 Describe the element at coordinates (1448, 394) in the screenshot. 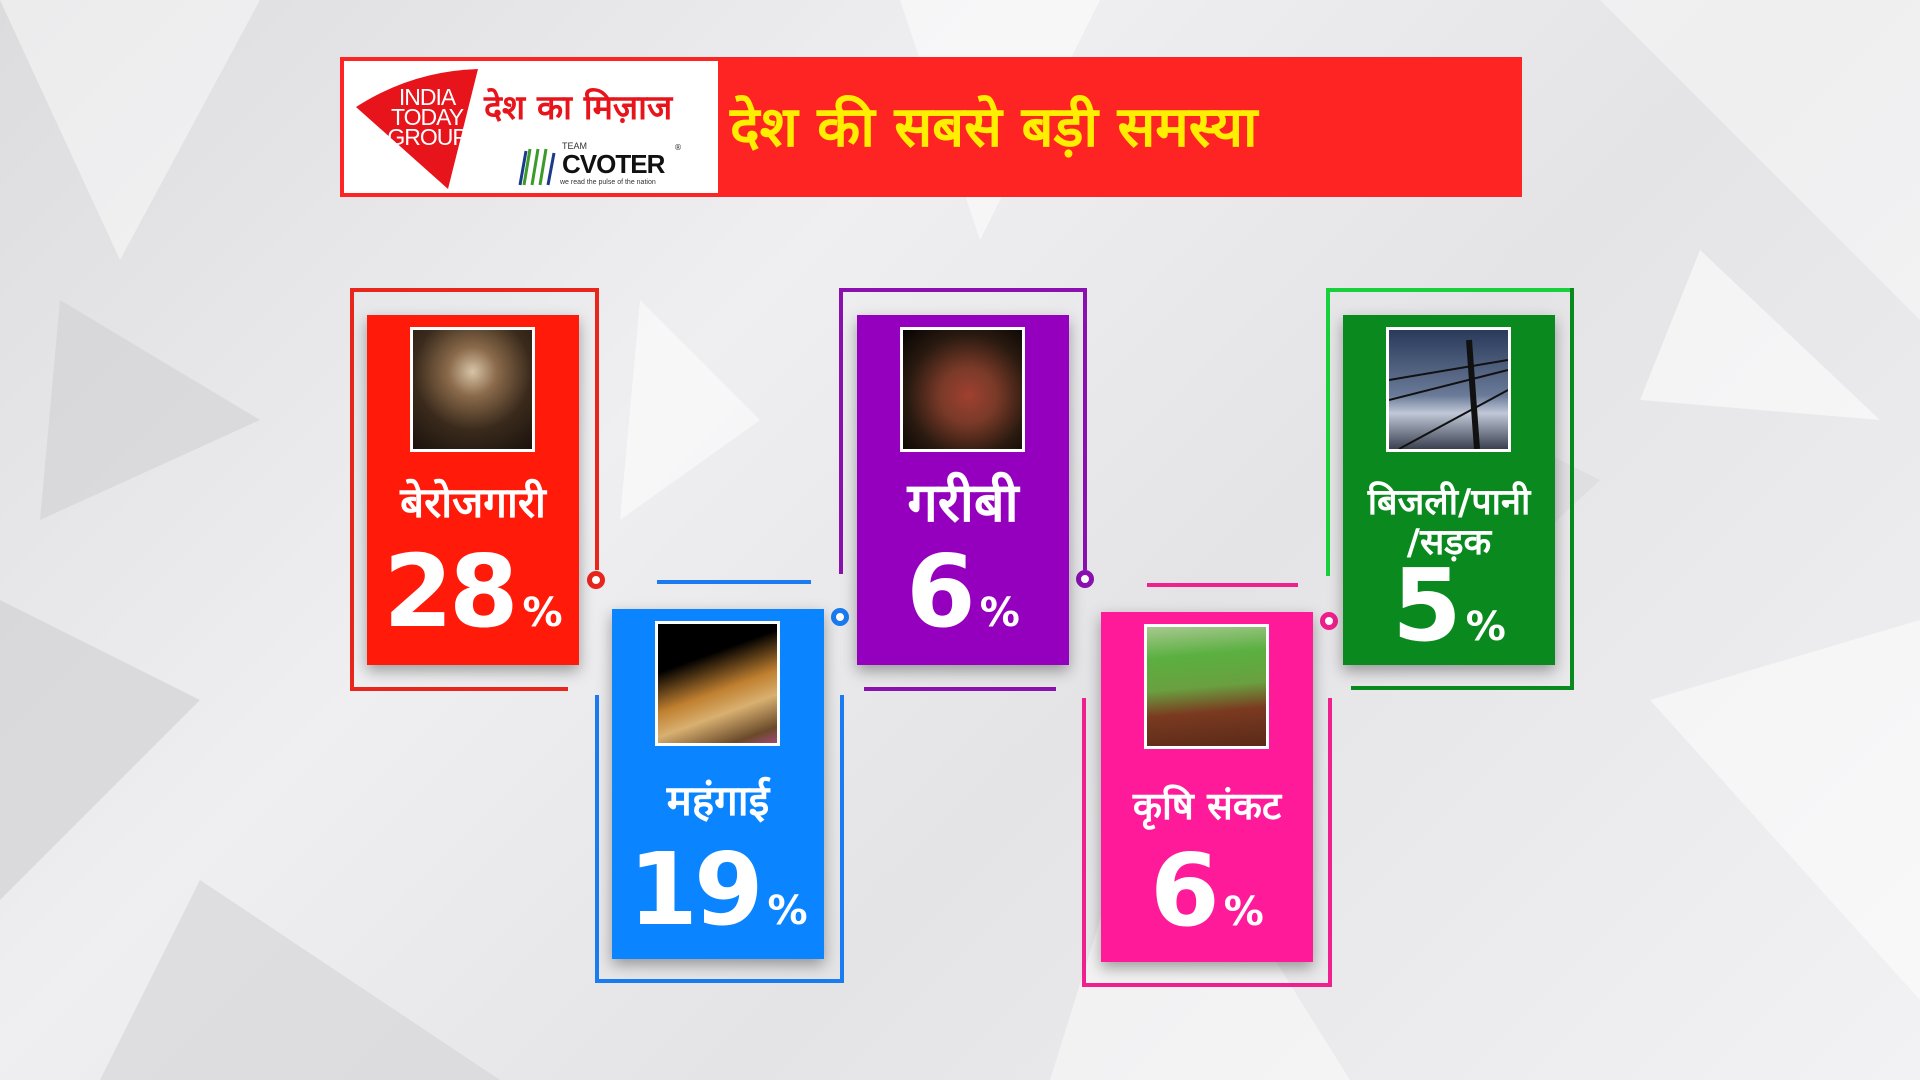

I see `power-pole-icon` at that location.